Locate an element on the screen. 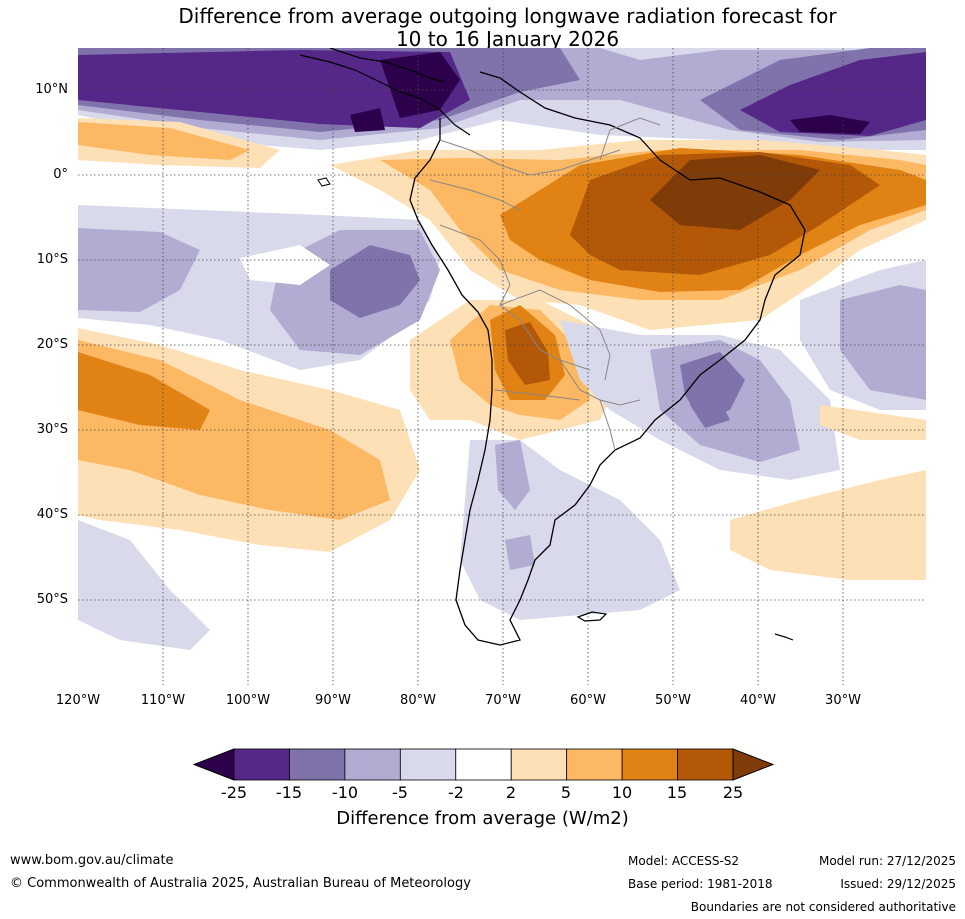 The width and height of the screenshot is (965, 919). colorbar-tick-label: -15 is located at coordinates (289, 792).